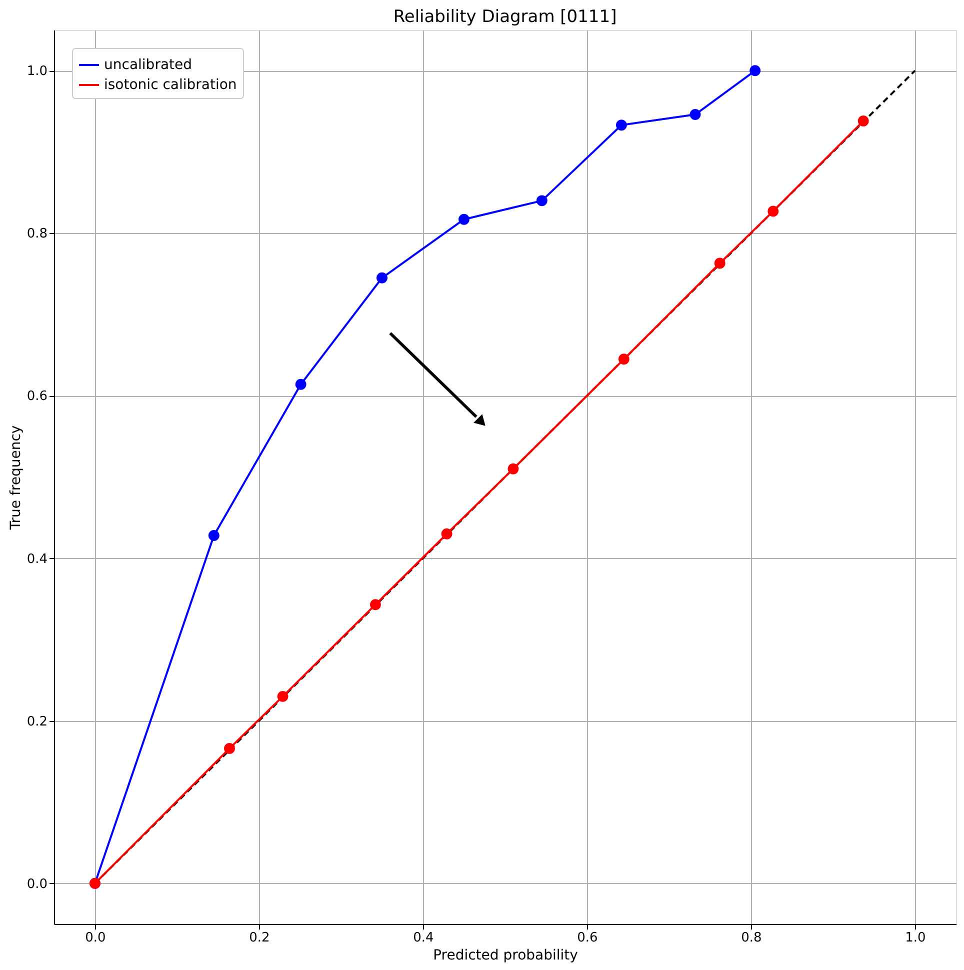 The width and height of the screenshot is (964, 970). I want to click on legend-label: uncalibrated, so click(148, 65).